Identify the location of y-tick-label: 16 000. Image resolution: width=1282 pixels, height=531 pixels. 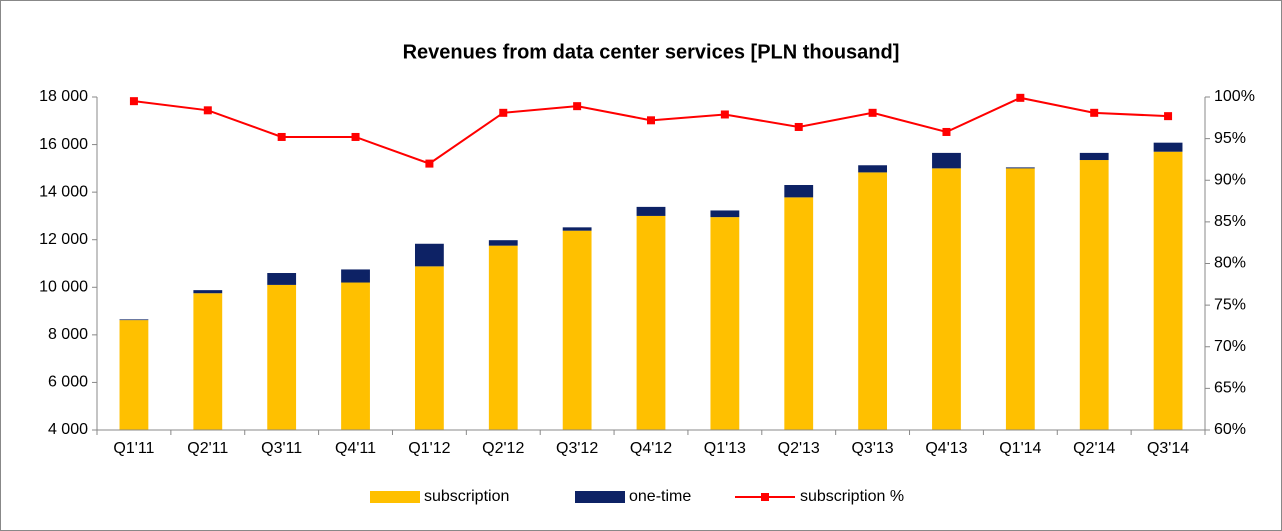
(63, 144).